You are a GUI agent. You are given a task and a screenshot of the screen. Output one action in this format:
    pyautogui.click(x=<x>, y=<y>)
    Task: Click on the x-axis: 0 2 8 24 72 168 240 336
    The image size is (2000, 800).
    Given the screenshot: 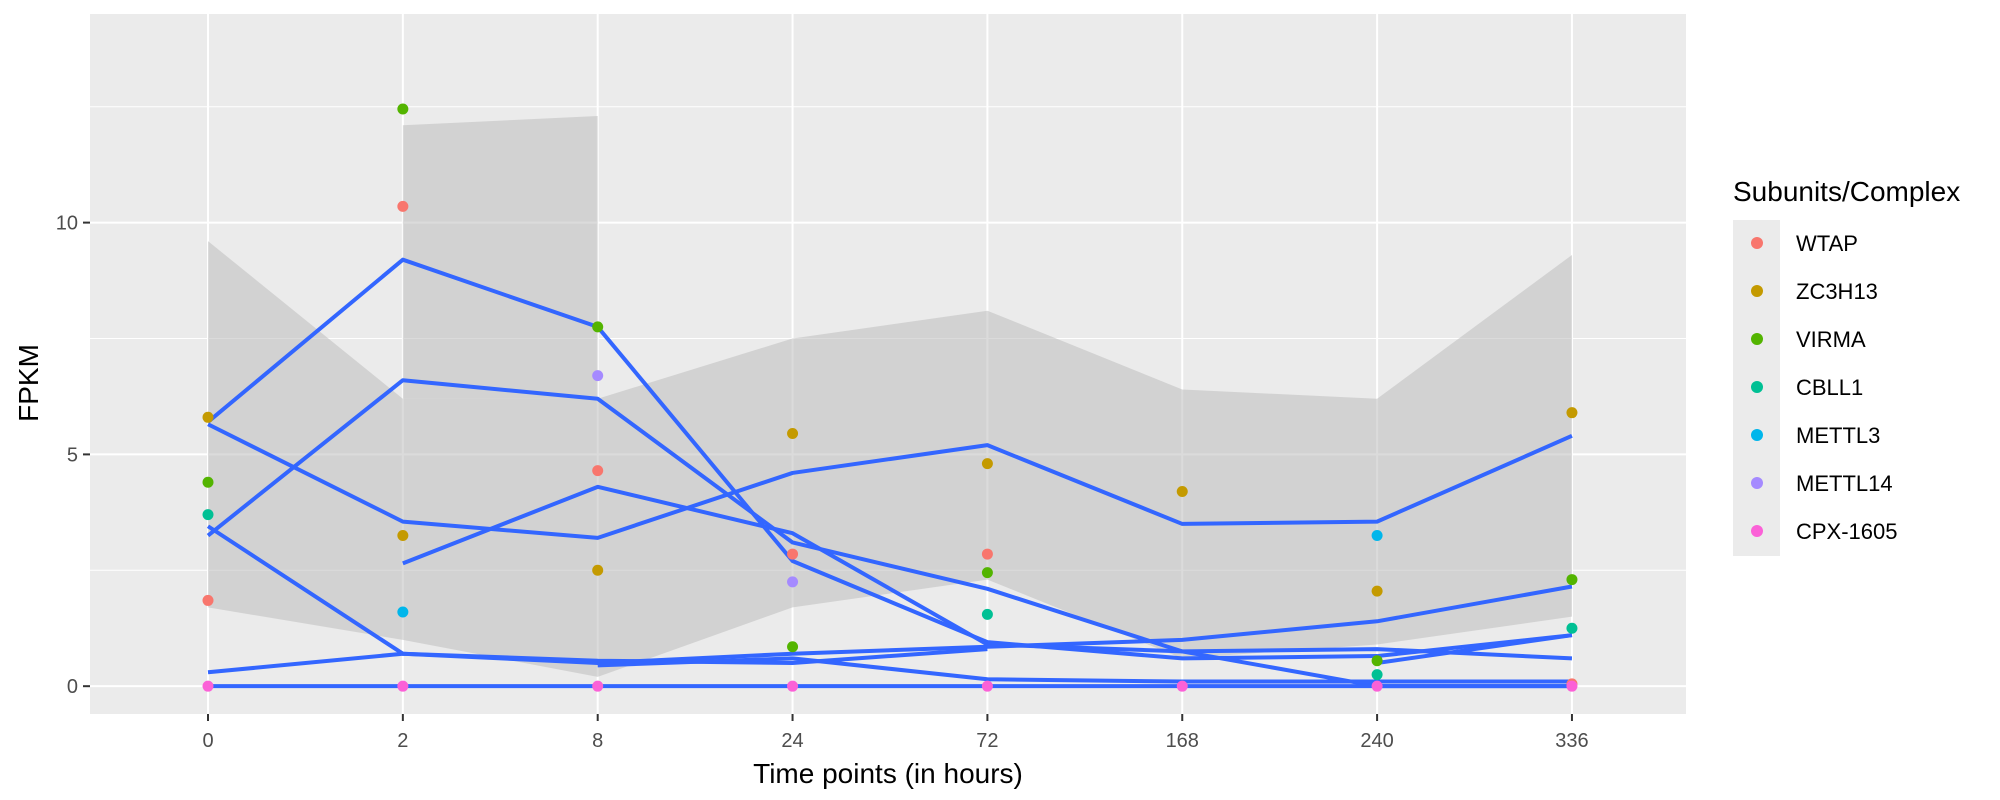 What is the action you would take?
    pyautogui.click(x=895, y=733)
    